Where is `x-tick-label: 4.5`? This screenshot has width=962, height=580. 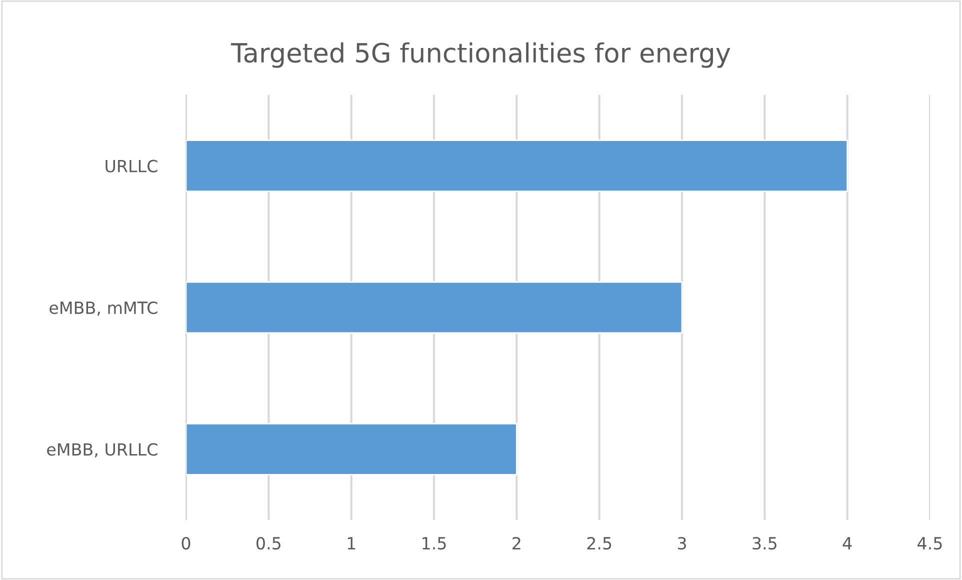
x-tick-label: 4.5 is located at coordinates (930, 543).